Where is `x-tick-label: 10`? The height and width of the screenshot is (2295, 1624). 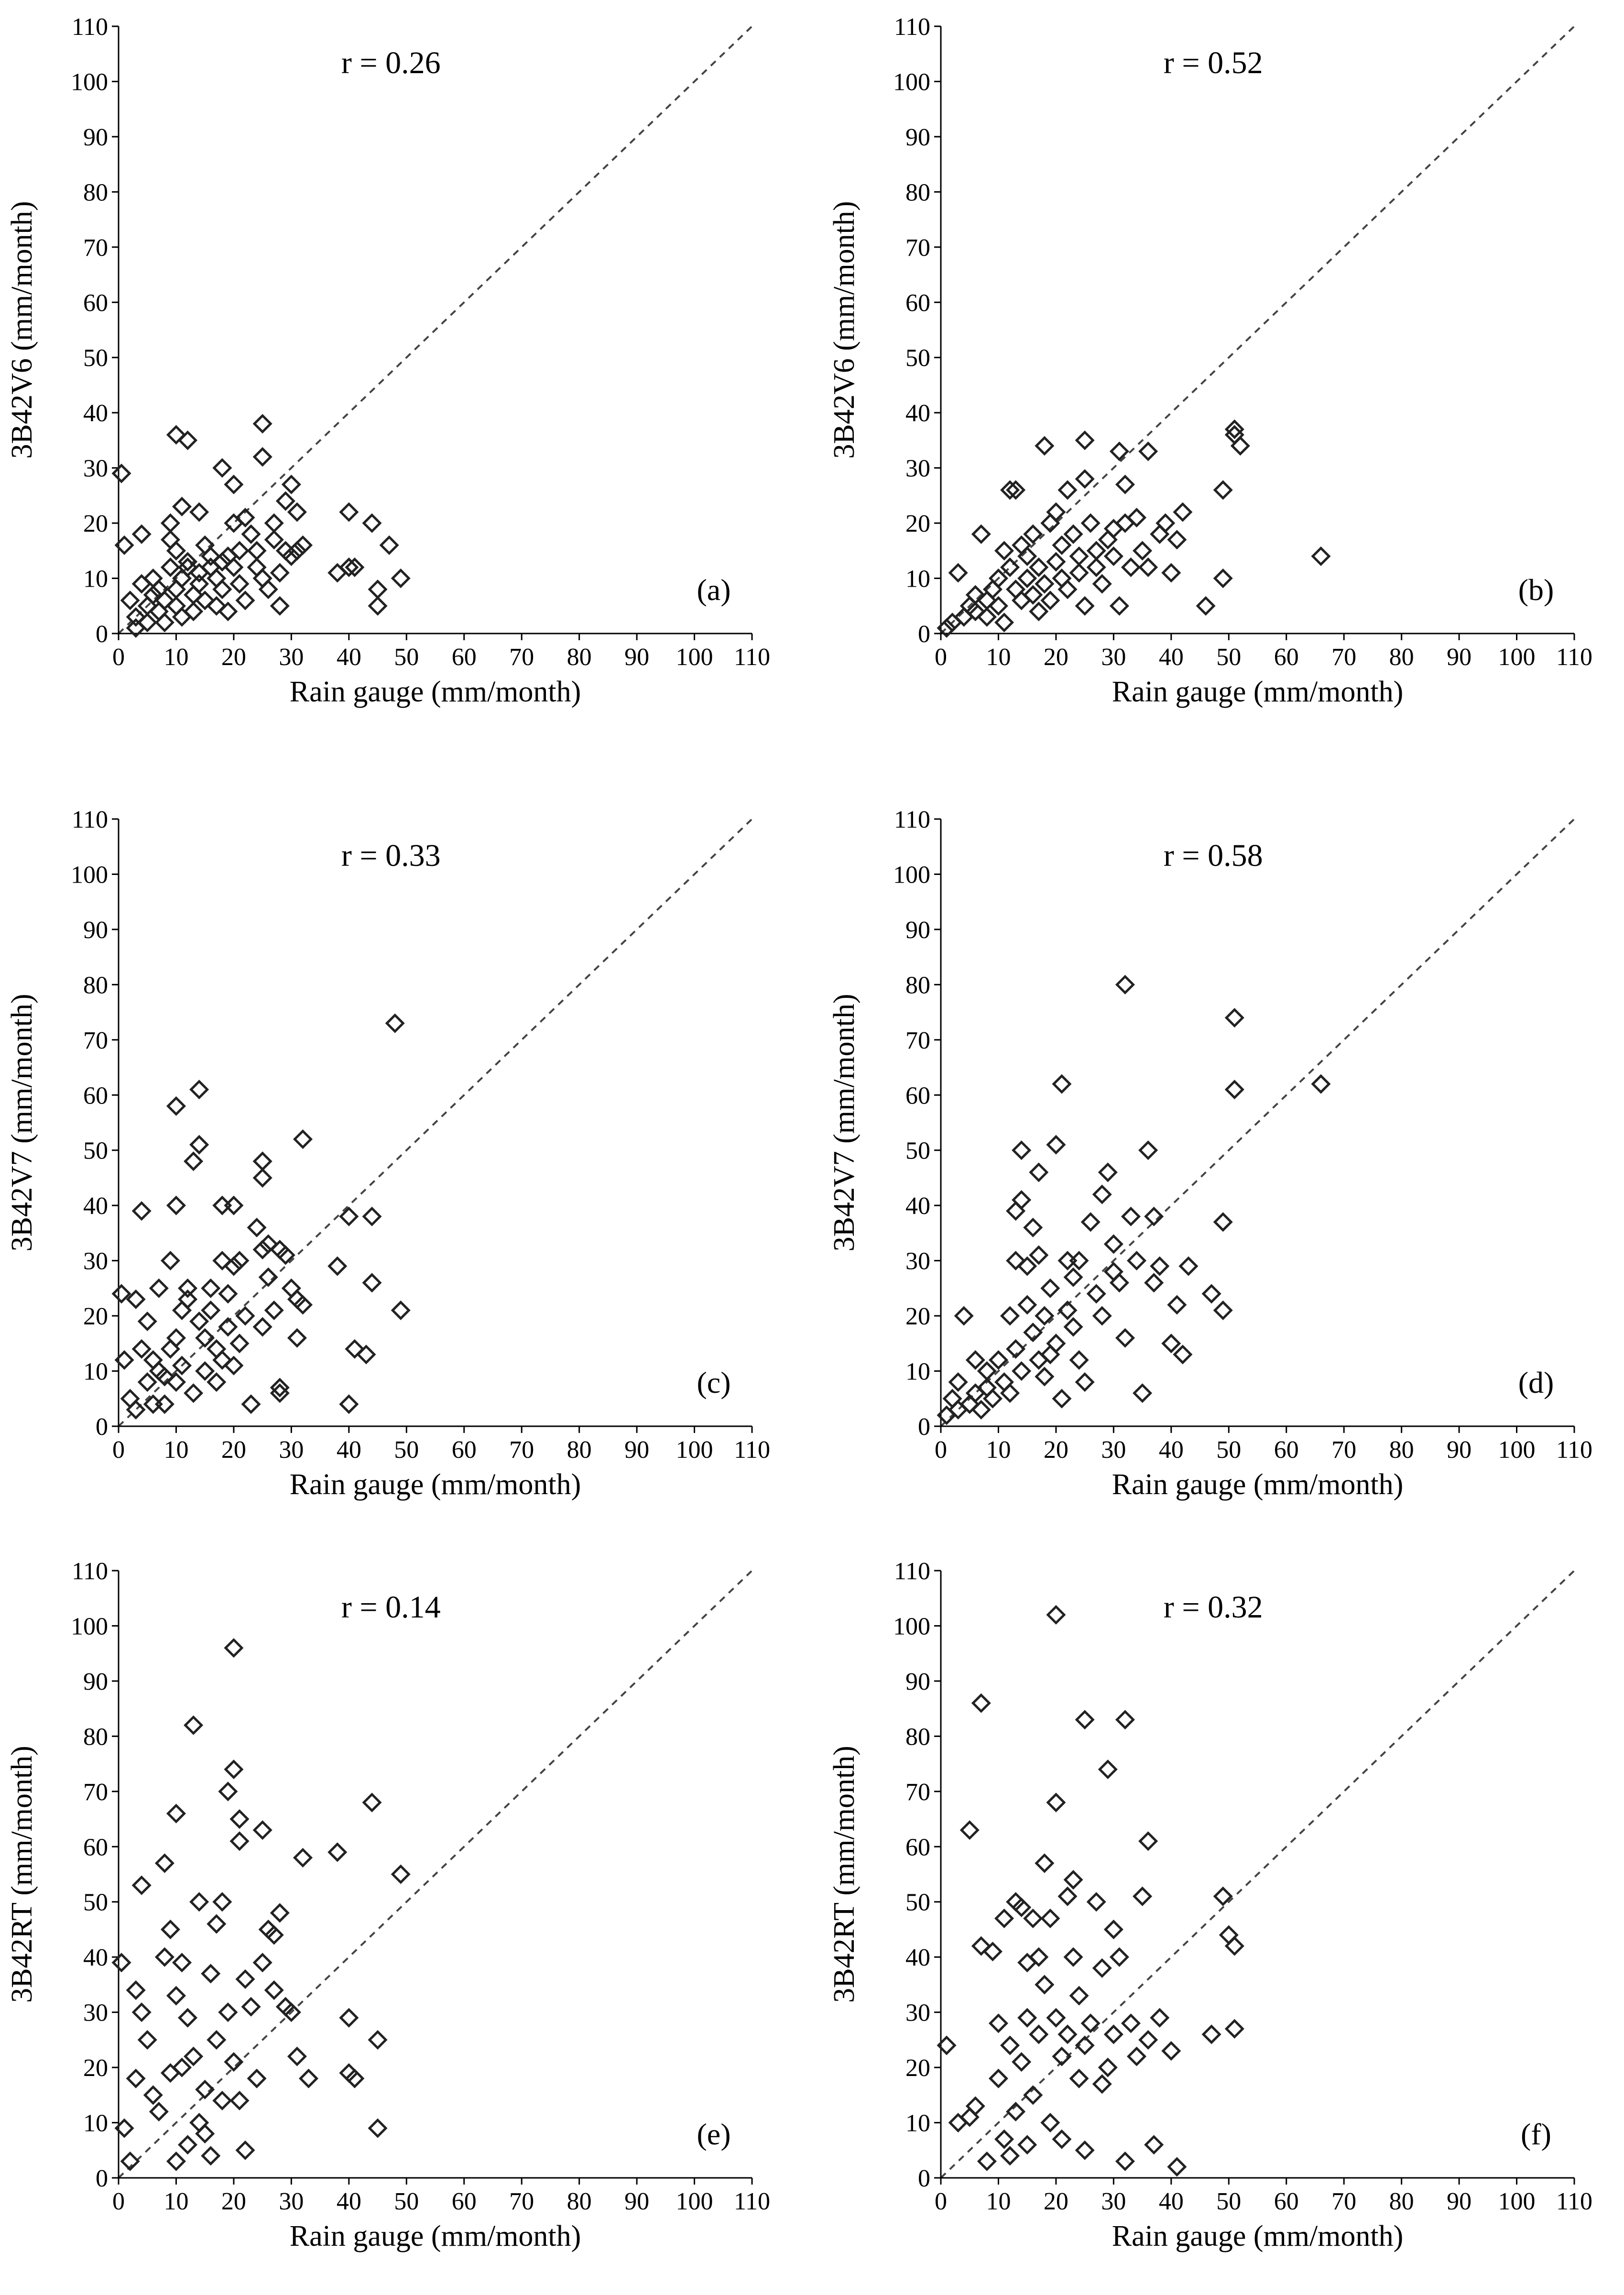
x-tick-label: 10 is located at coordinates (998, 2201).